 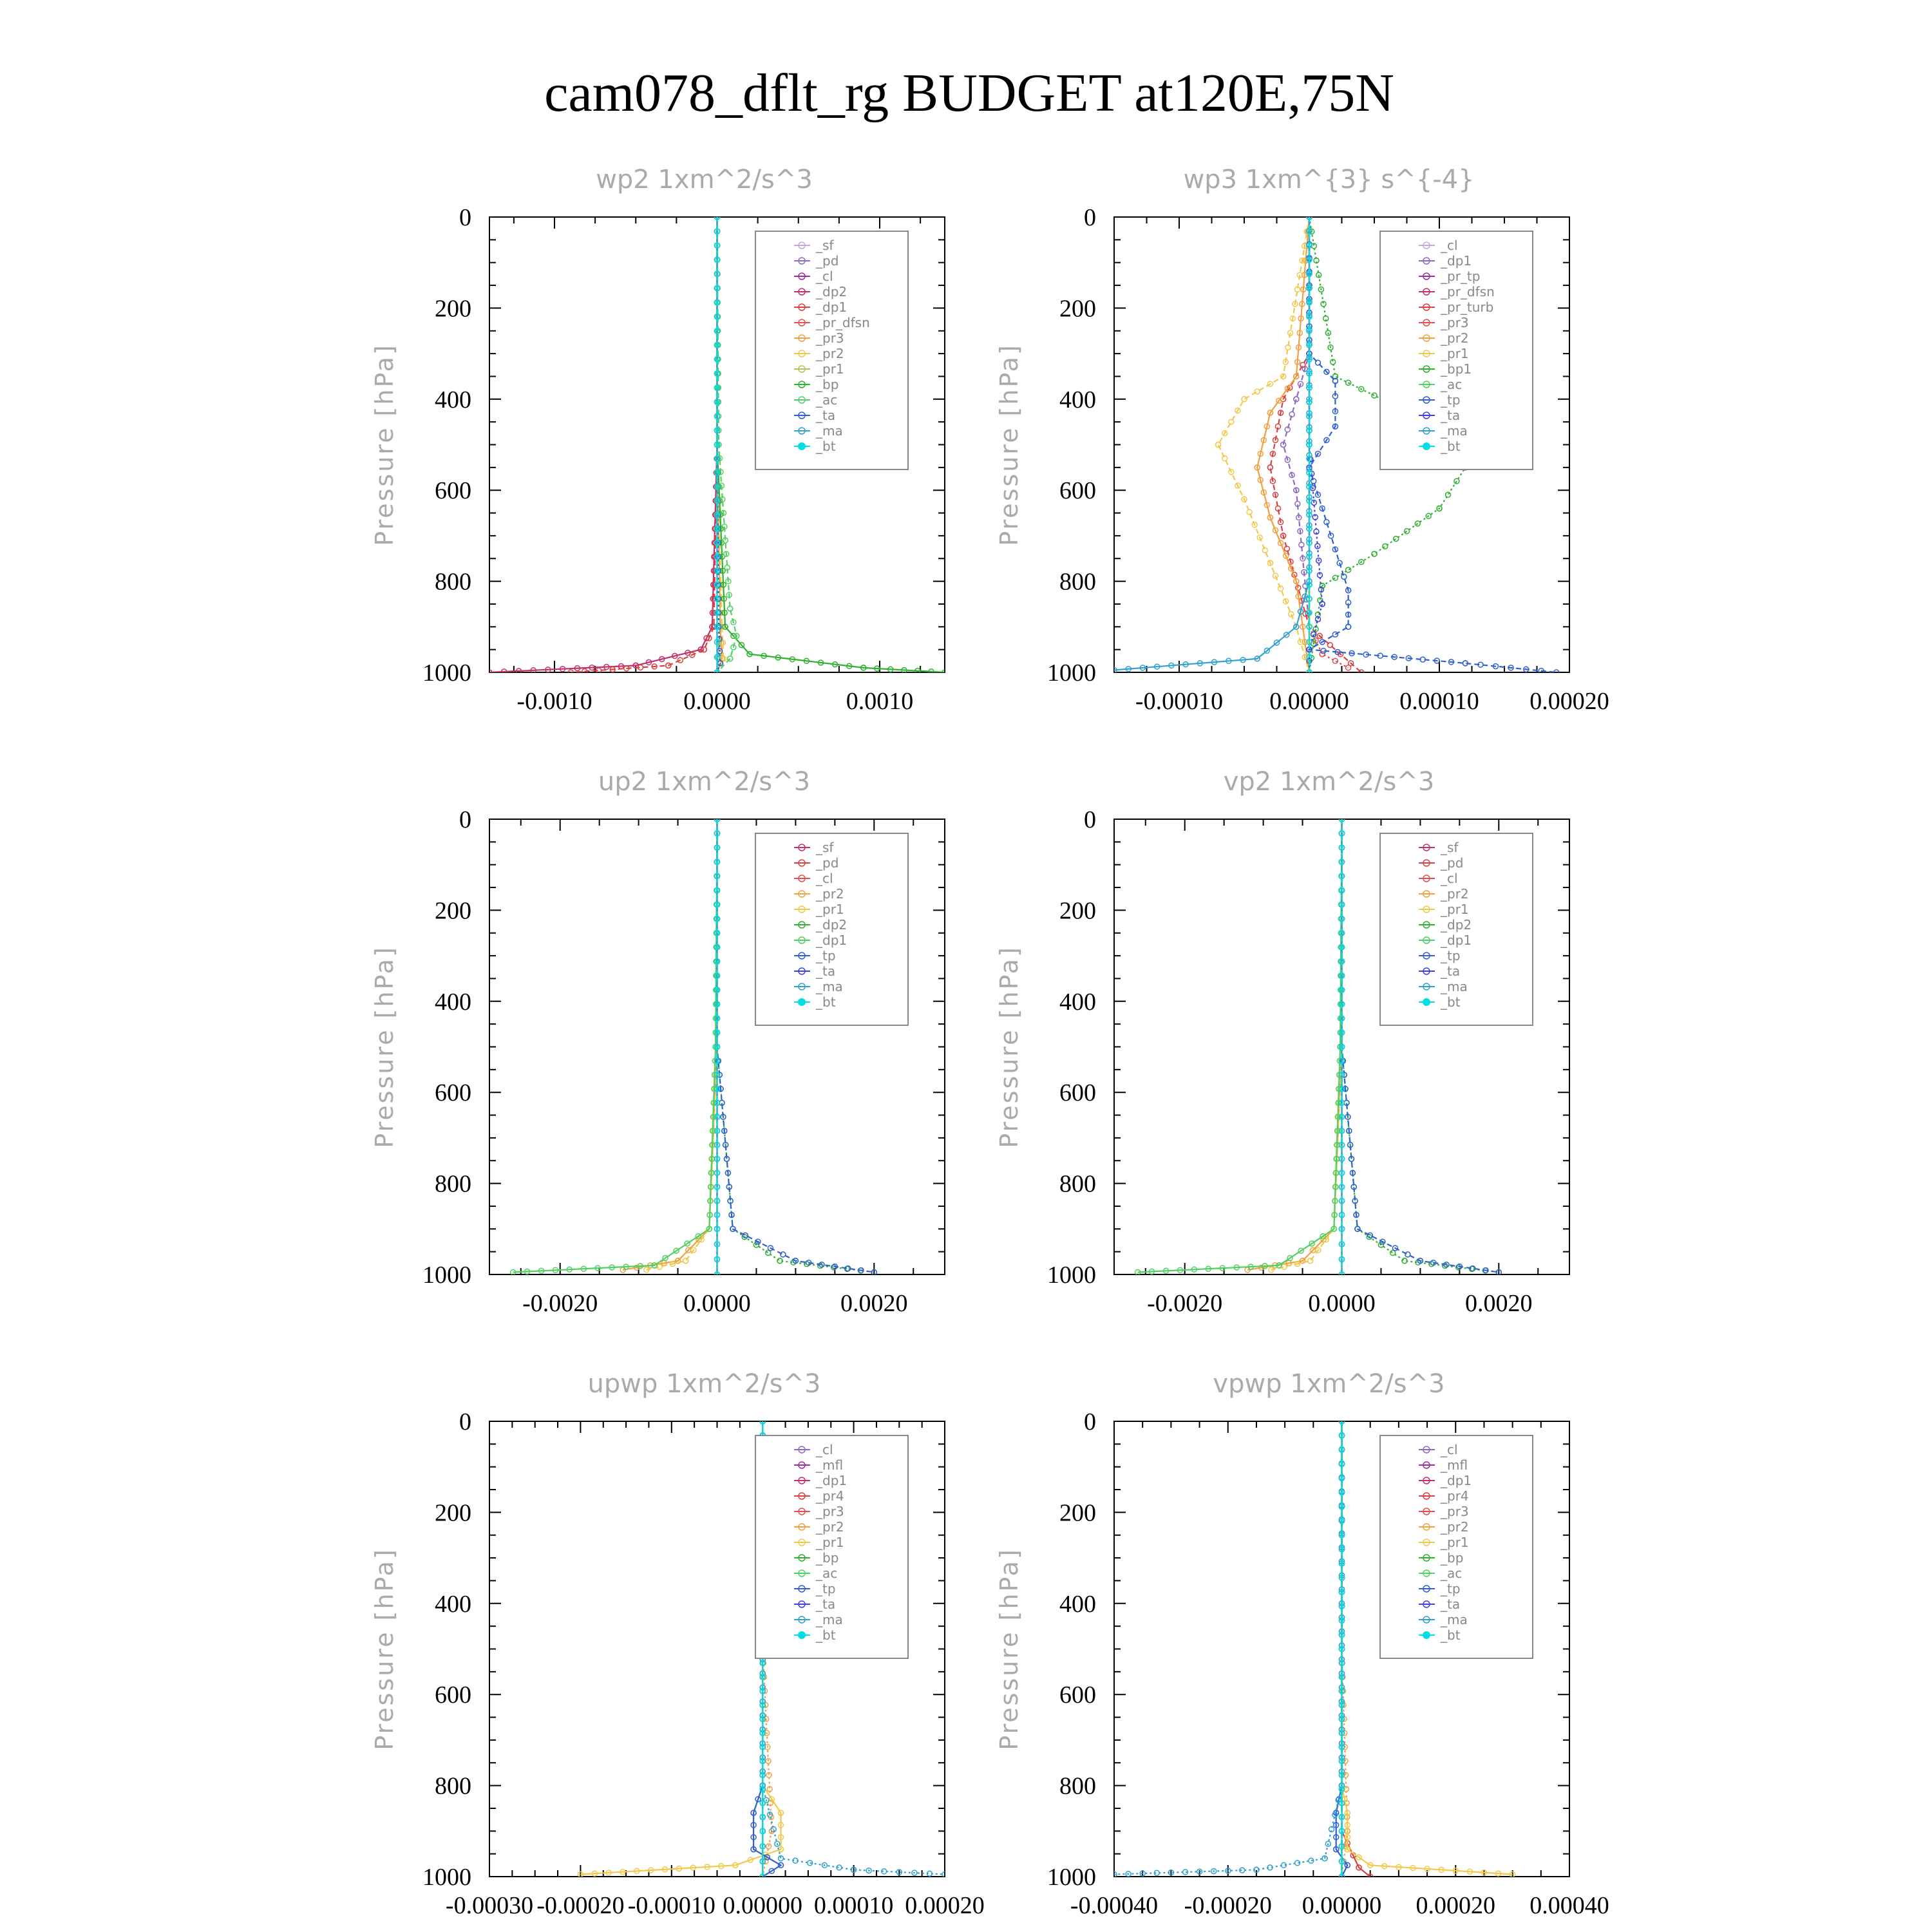 What do you see at coordinates (1456, 925) in the screenshot?
I see `legend-label: _dp2` at bounding box center [1456, 925].